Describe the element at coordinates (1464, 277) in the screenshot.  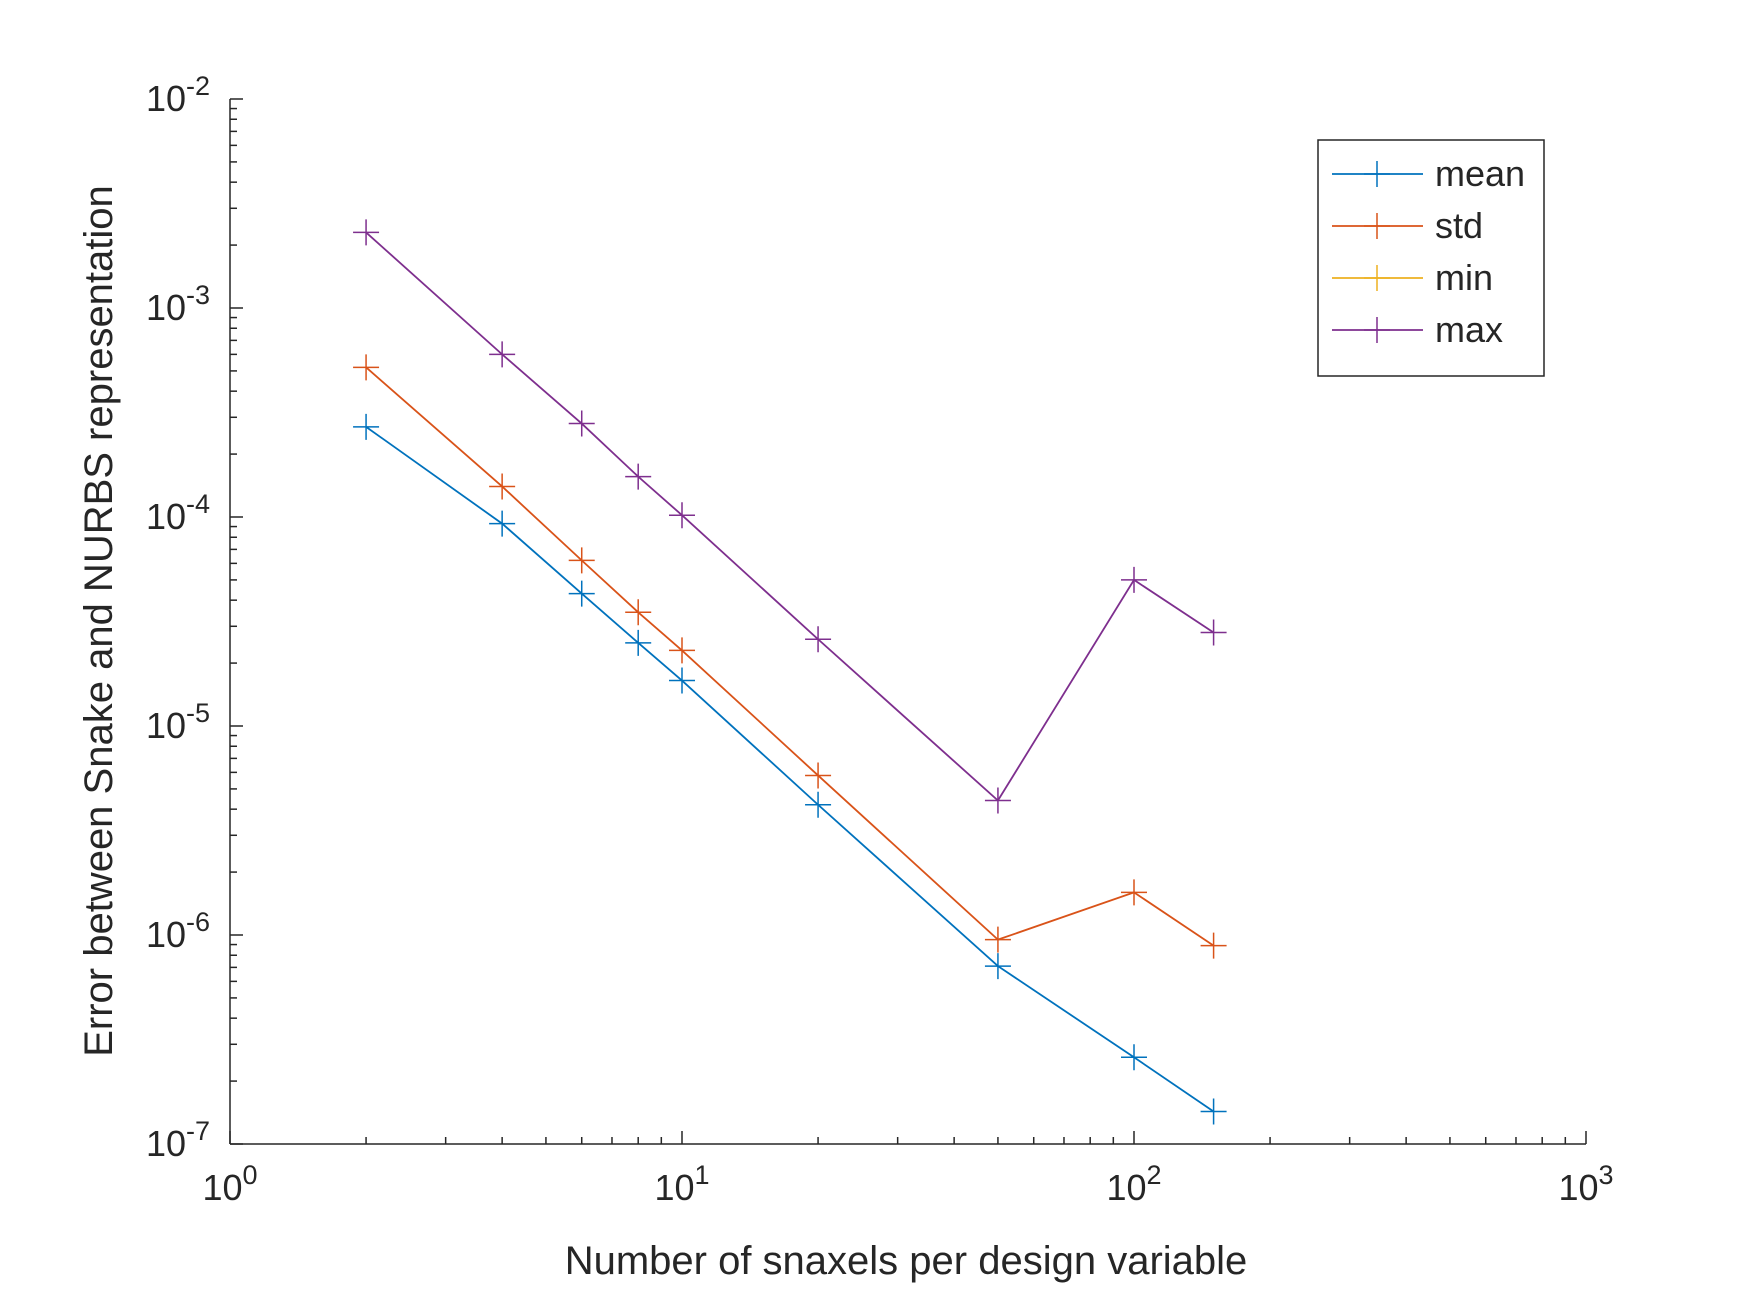
I see `legend-label: min` at that location.